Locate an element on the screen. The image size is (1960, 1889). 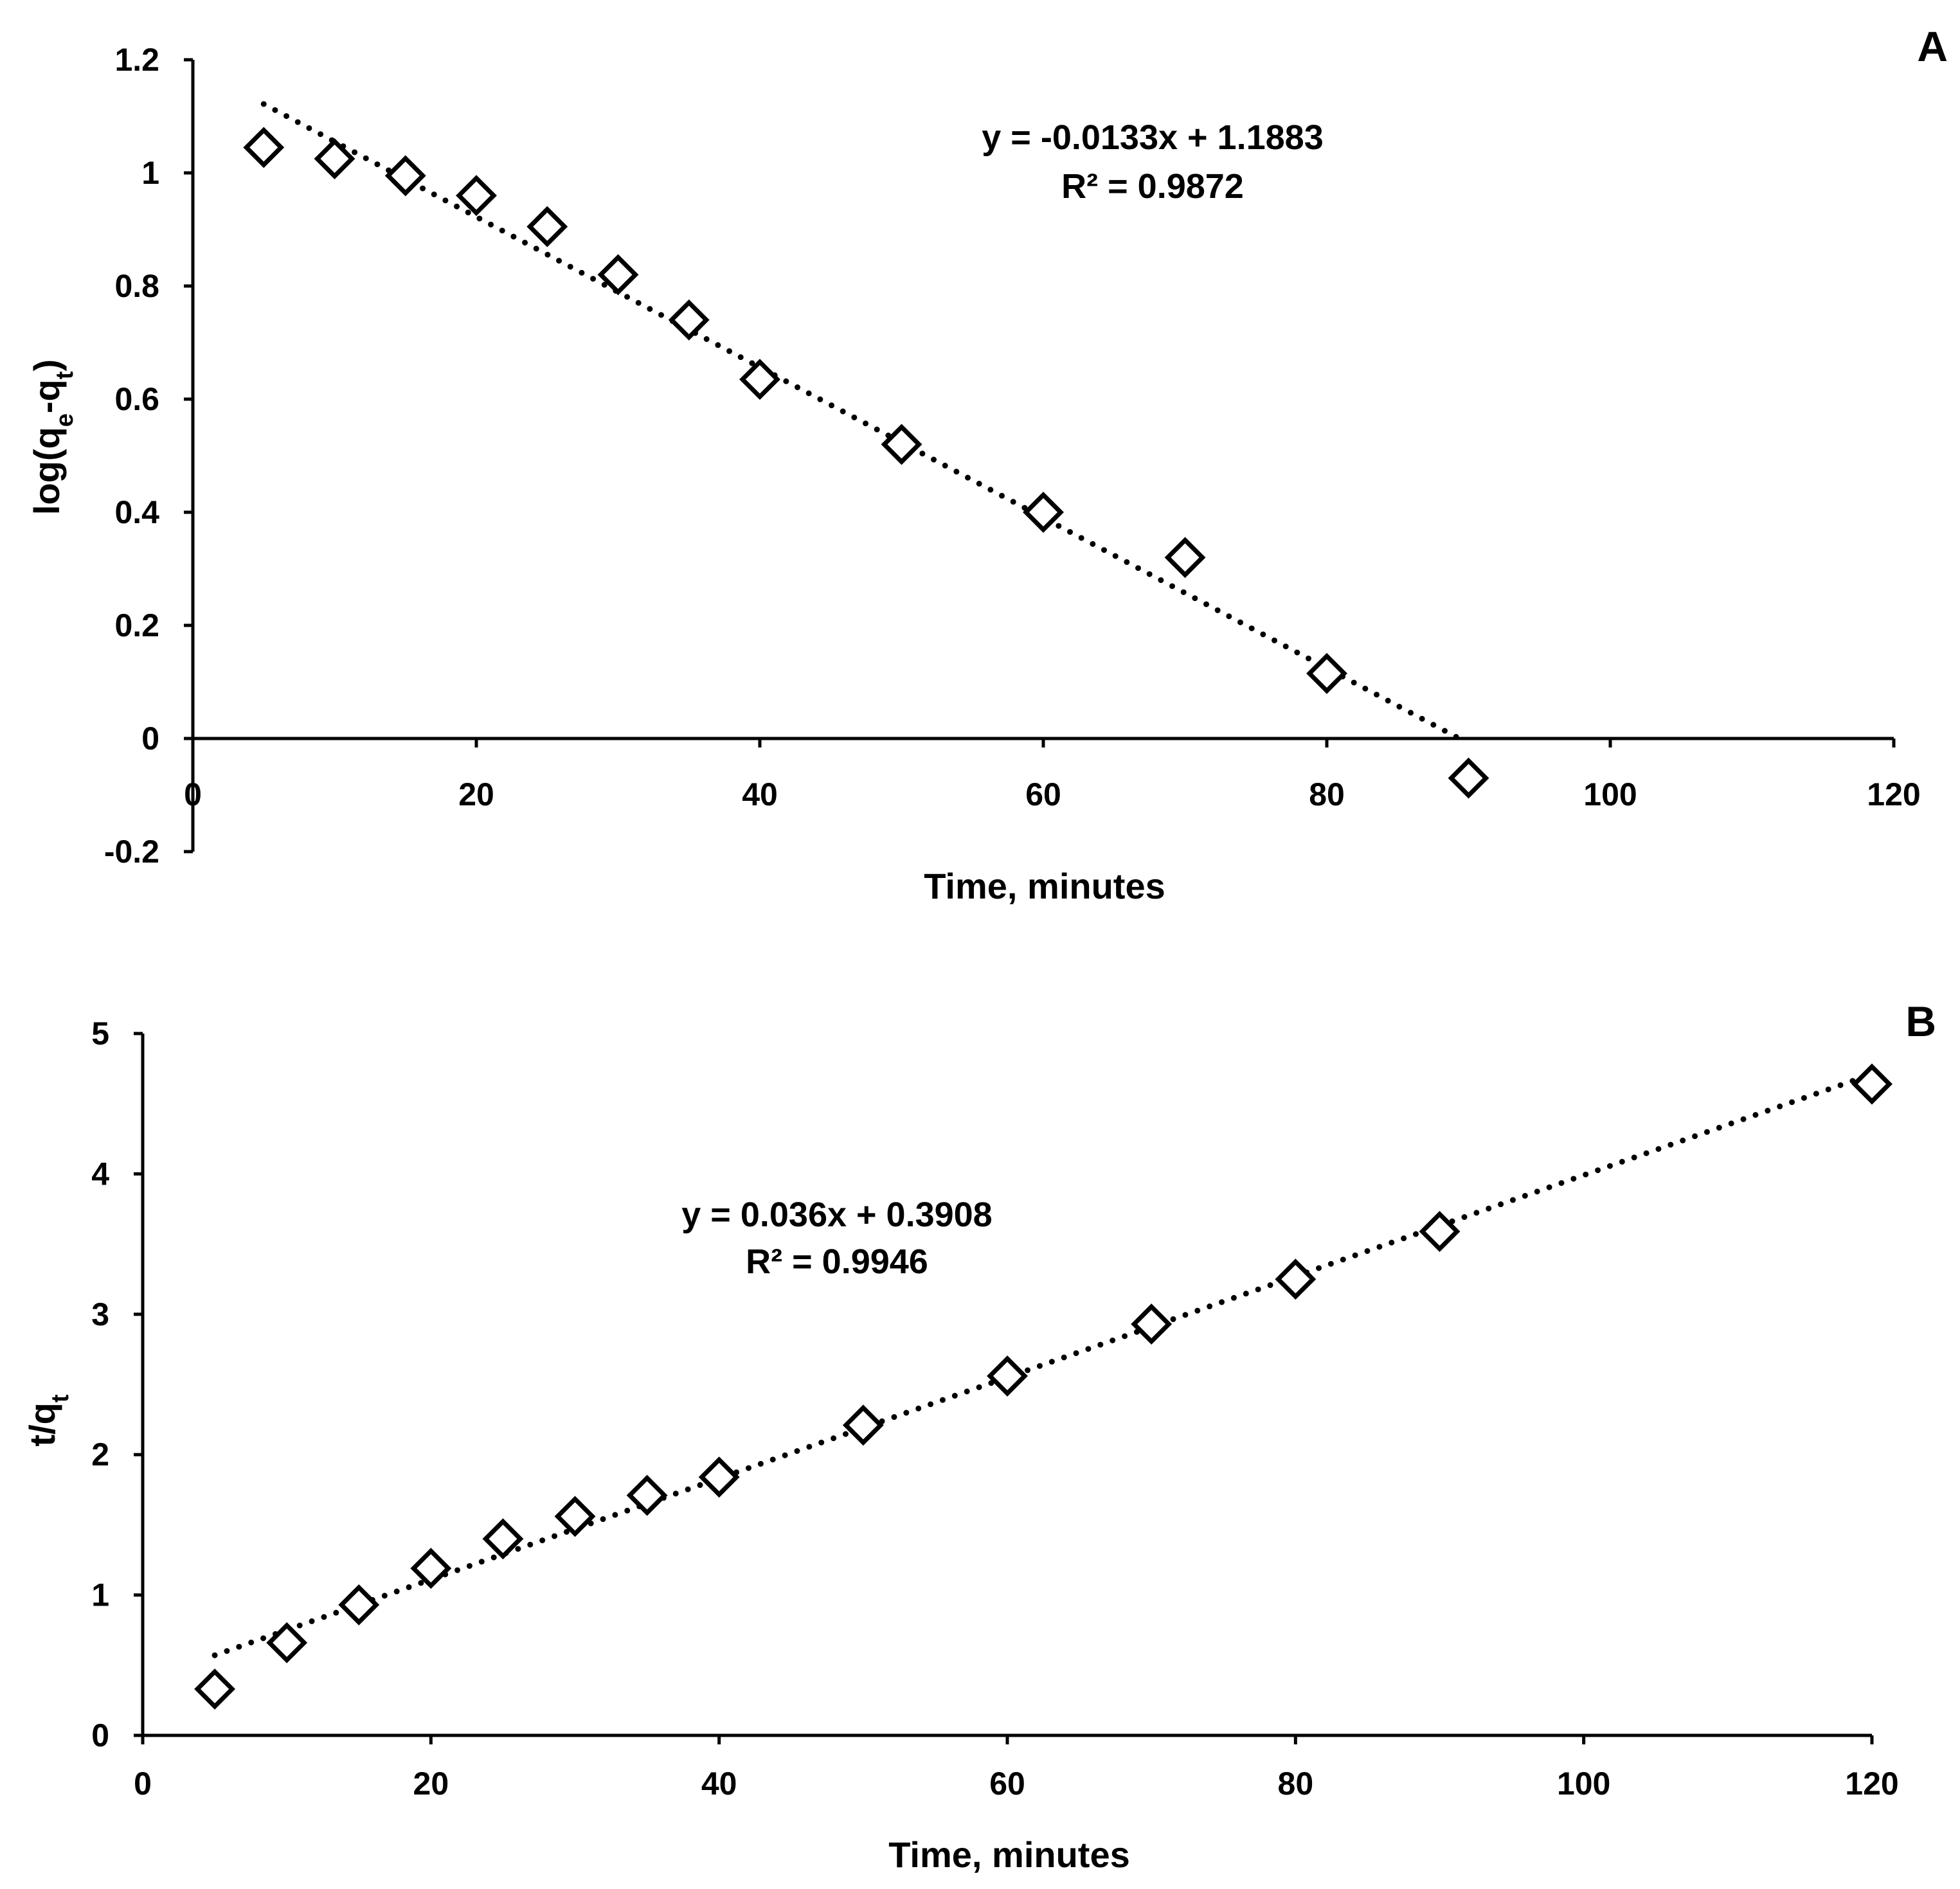
panel-a-y-axis-title: log(qe-qt) is located at coordinates (52, 437).